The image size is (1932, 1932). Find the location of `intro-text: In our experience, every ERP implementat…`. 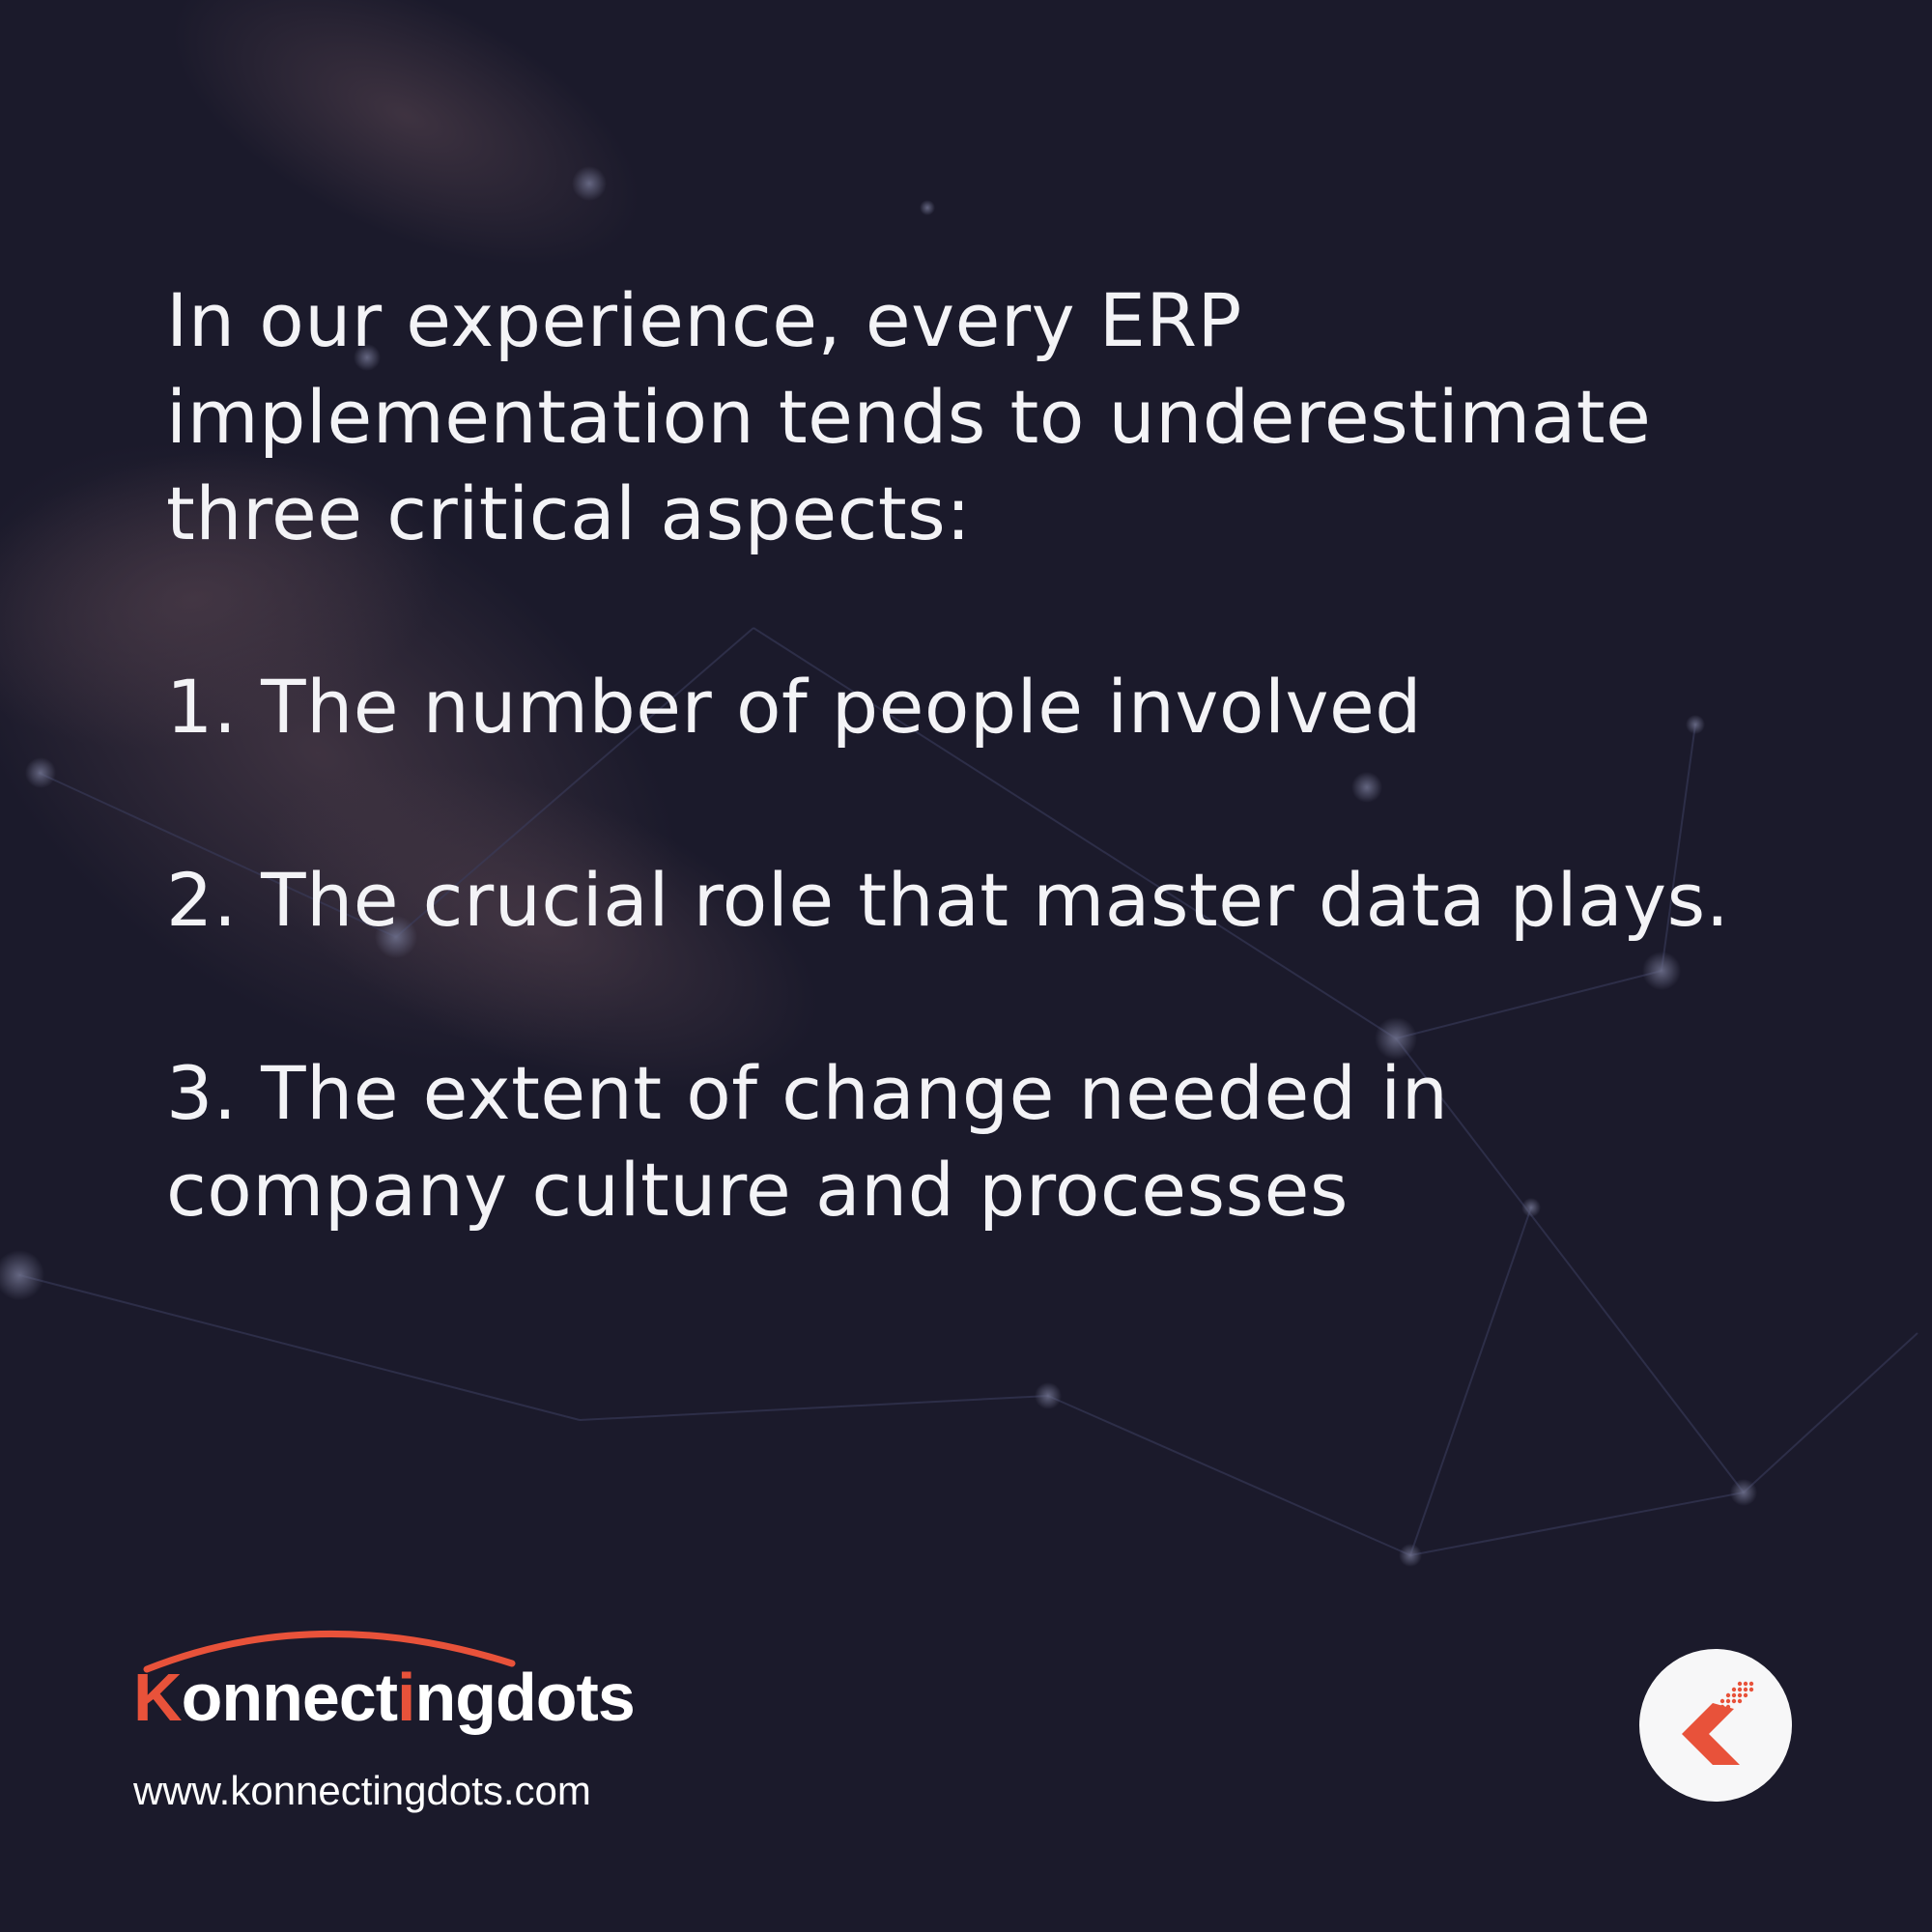

intro-text: In our experience, every ERP implementat… is located at coordinates (909, 416).